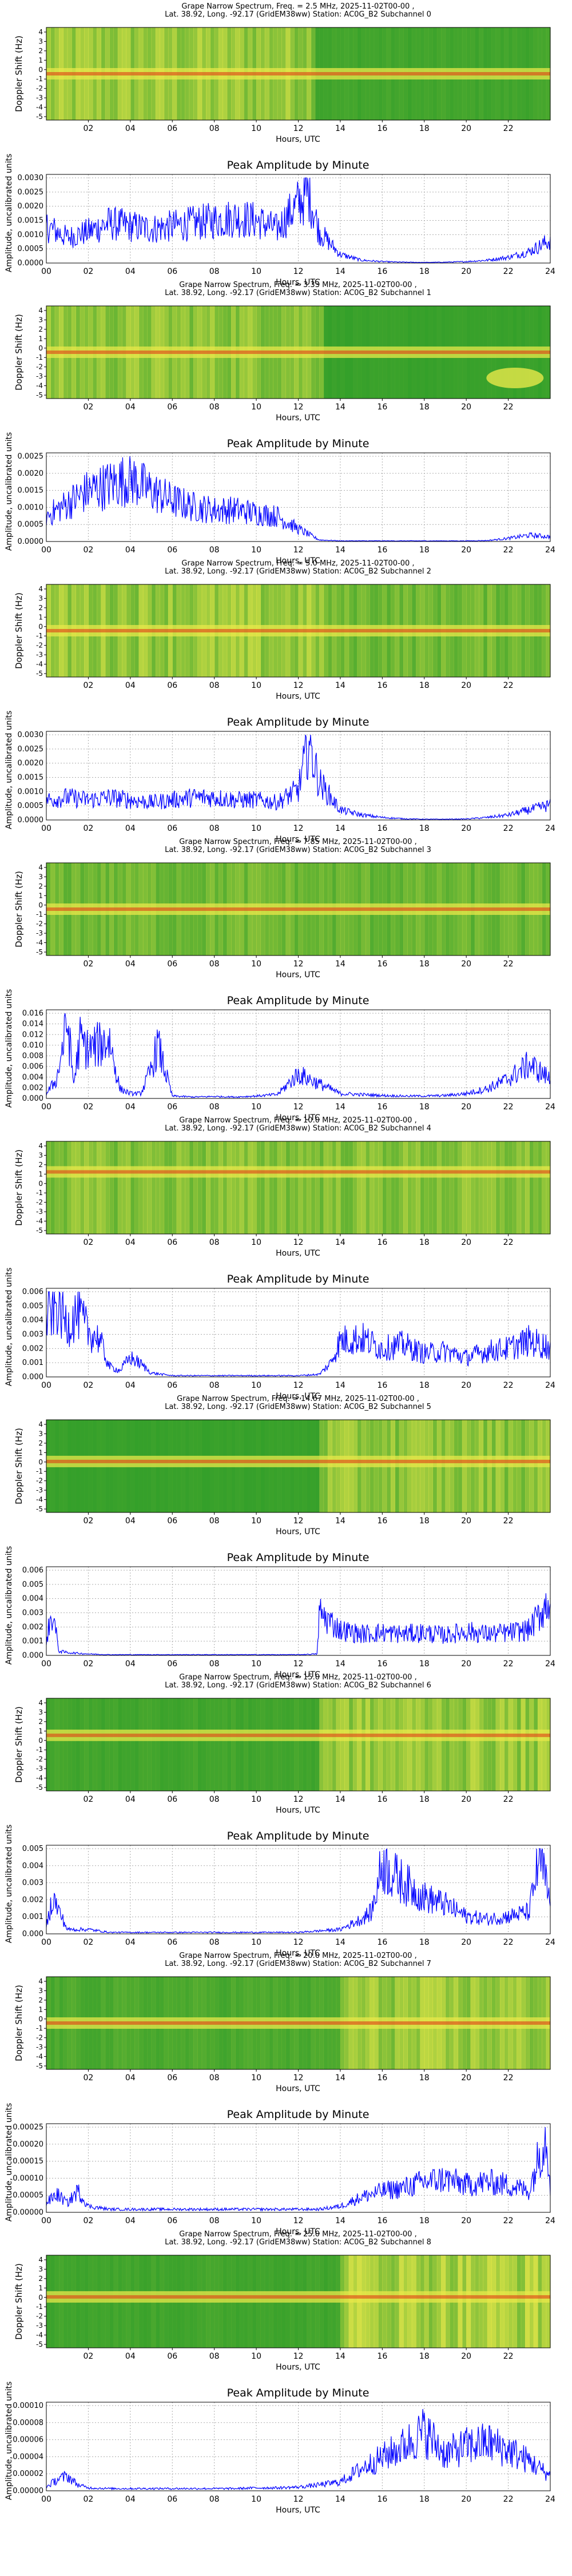  What do you see at coordinates (424, 1385) in the screenshot?
I see `peak-x-tick-label: 18` at bounding box center [424, 1385].